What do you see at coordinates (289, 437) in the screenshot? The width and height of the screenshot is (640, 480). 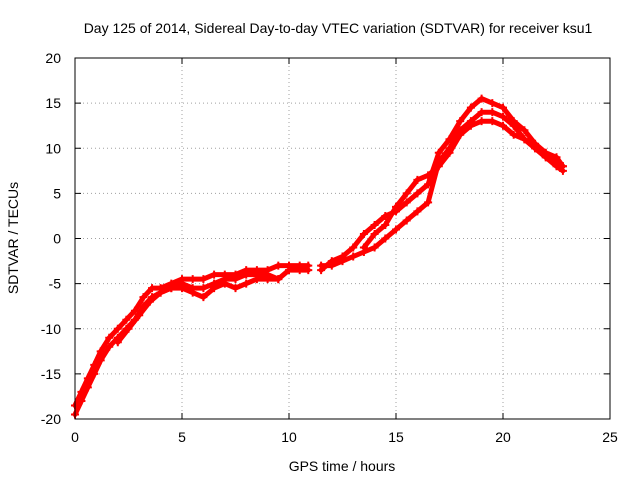 I see `x-tick-label: 10` at bounding box center [289, 437].